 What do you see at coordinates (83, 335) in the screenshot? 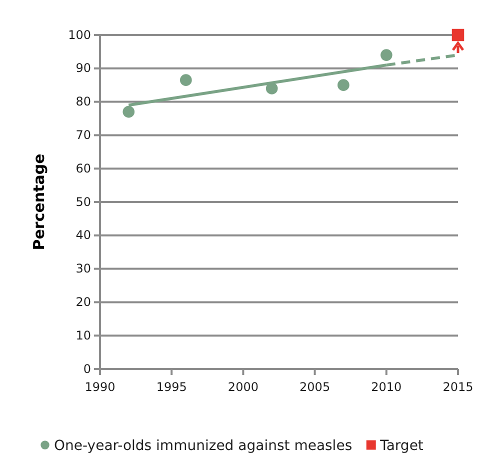
I see `y-tick-label: 10` at bounding box center [83, 335].